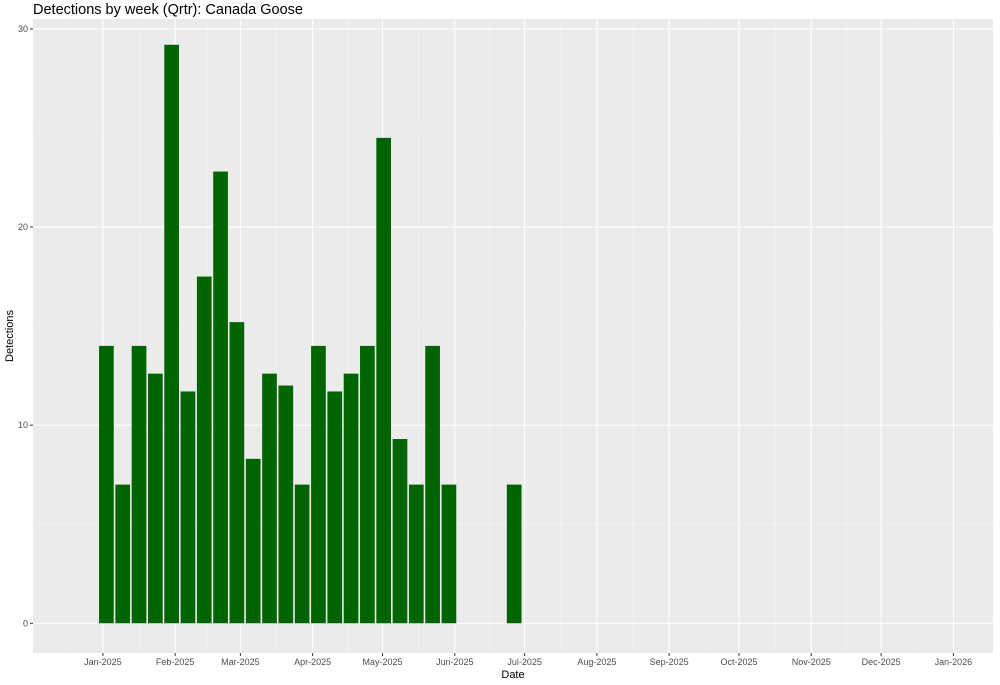  Describe the element at coordinates (240, 662) in the screenshot. I see `x-tick-label: Mar-2025` at that location.